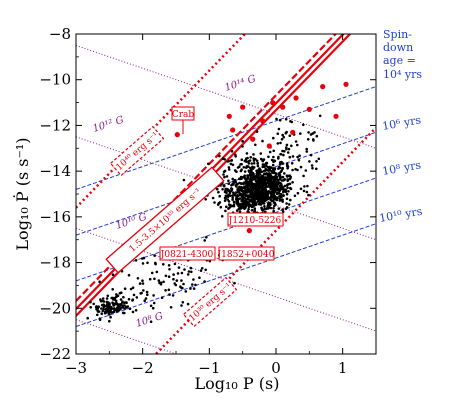  What do you see at coordinates (165, 220) in the screenshot?
I see `edot-35-box` at bounding box center [165, 220].